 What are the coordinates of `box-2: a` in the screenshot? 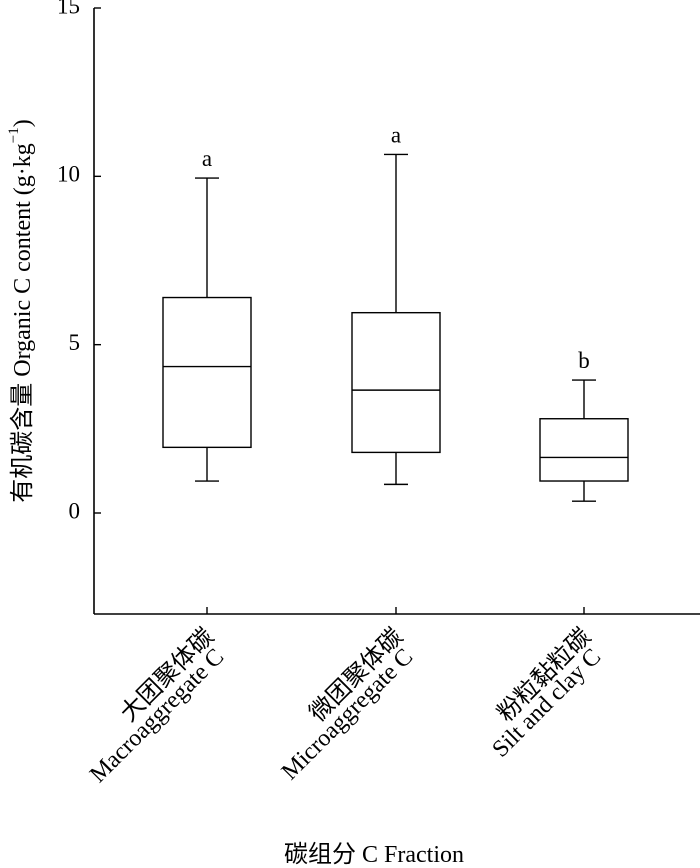 It's located at (396, 304).